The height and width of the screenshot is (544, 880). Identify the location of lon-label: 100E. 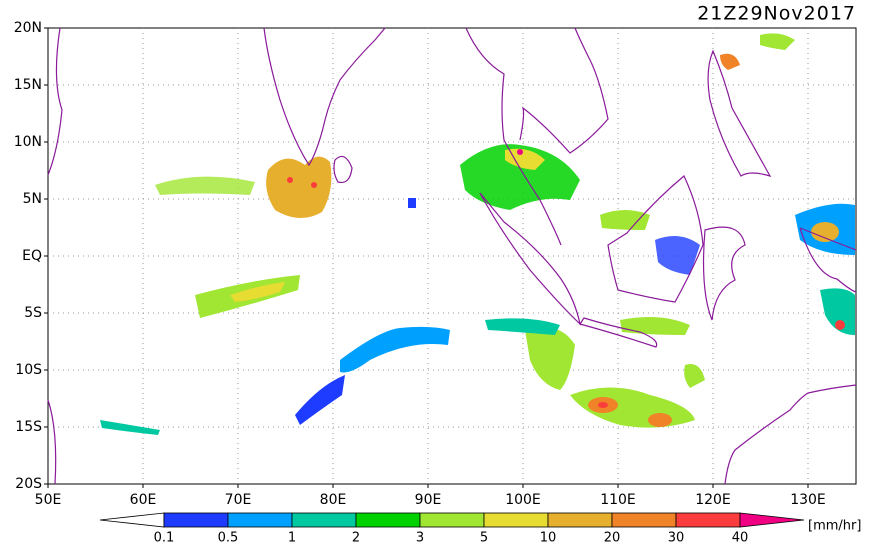
(523, 500).